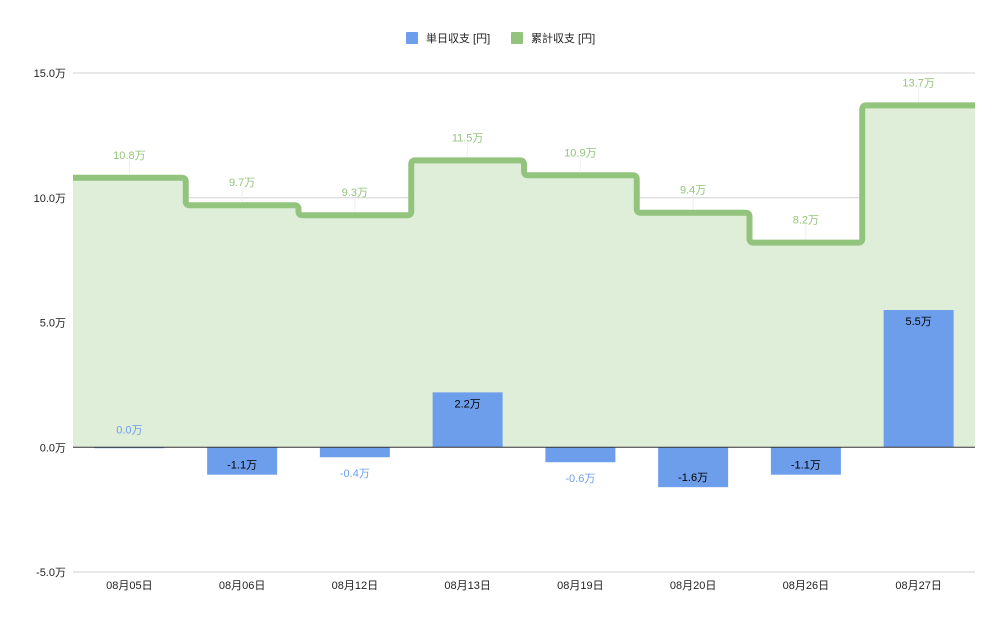  I want to click on y-tick-label: 15.0万, so click(50, 74).